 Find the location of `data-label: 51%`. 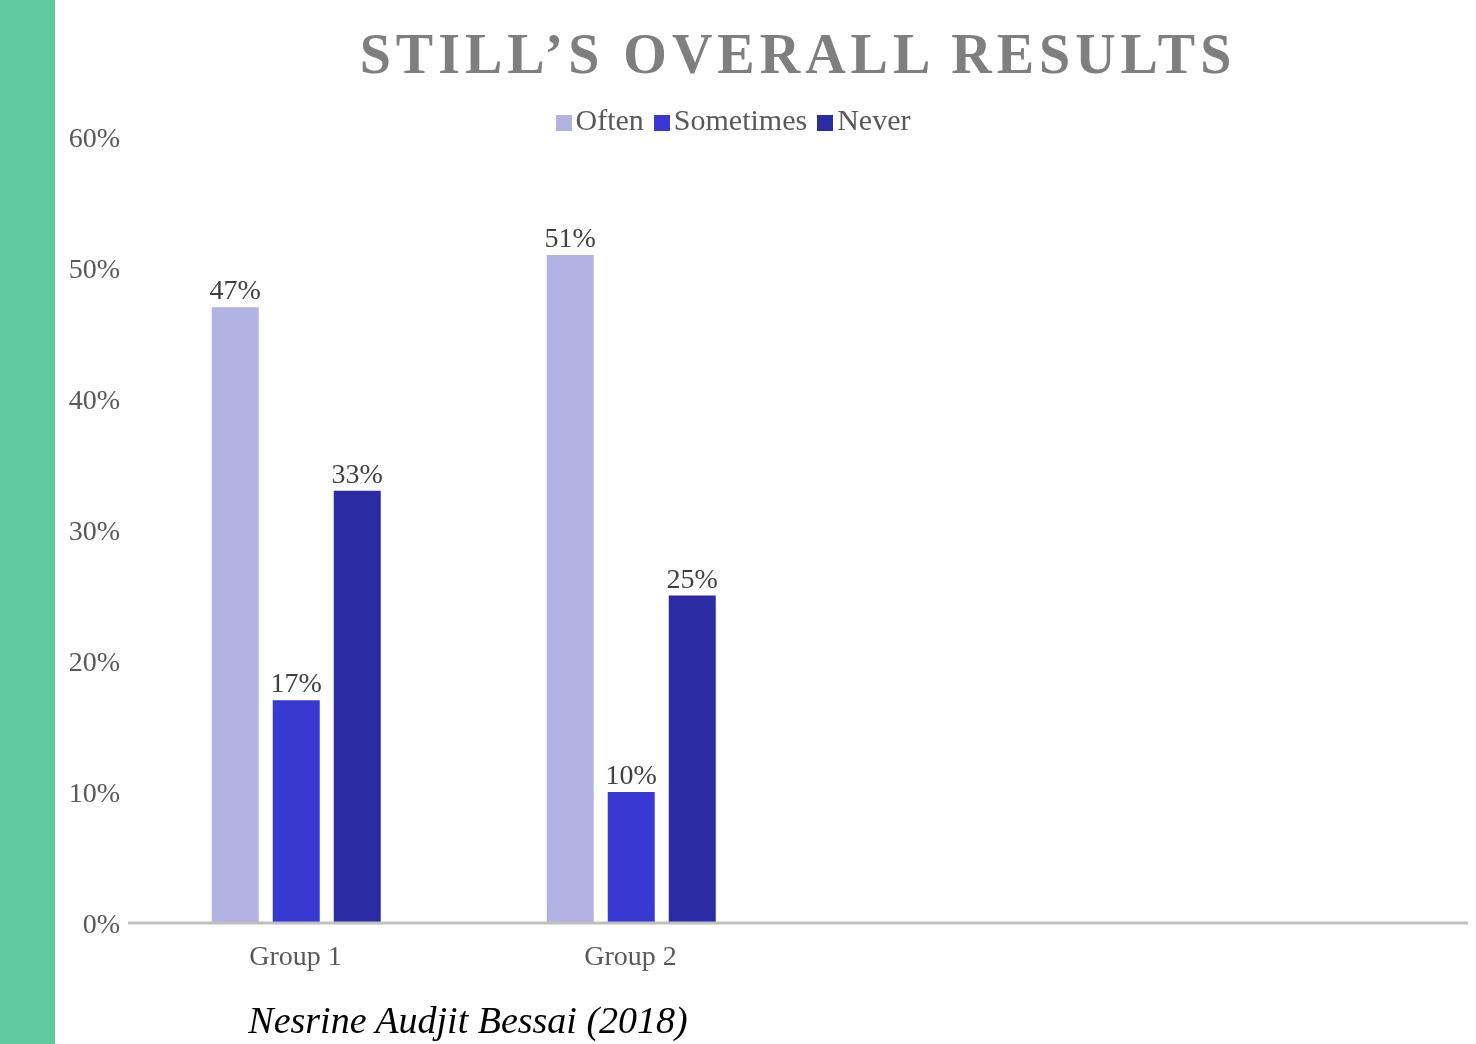

data-label: 51% is located at coordinates (570, 237).